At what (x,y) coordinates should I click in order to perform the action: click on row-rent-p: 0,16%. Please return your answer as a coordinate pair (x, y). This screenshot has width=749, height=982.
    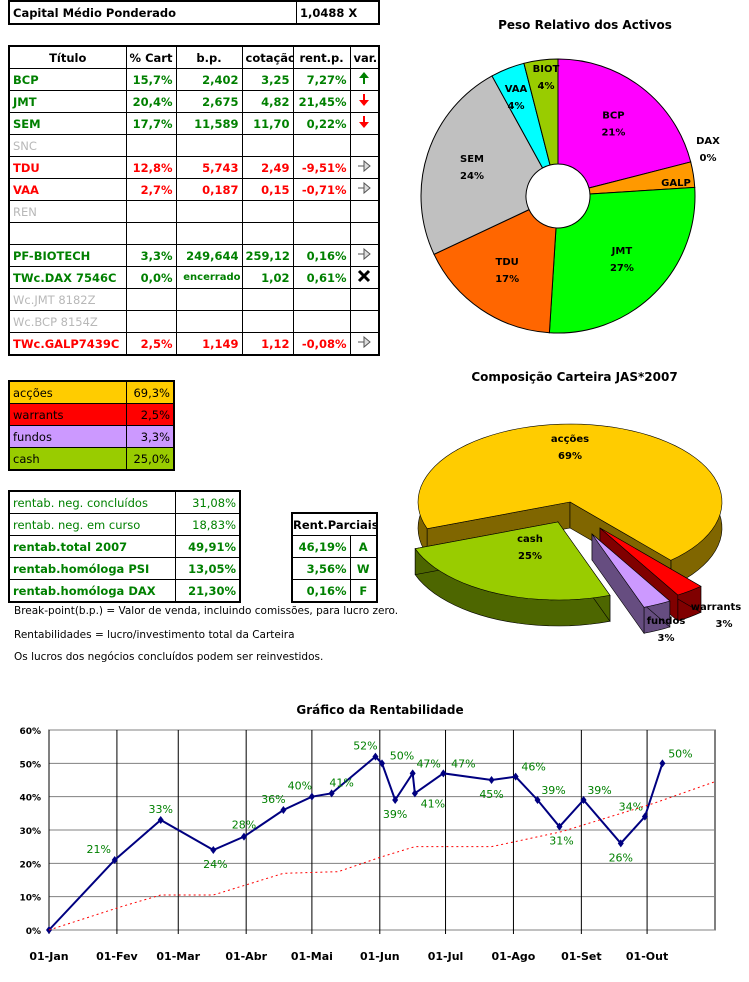
    Looking at the image, I should click on (321, 255).